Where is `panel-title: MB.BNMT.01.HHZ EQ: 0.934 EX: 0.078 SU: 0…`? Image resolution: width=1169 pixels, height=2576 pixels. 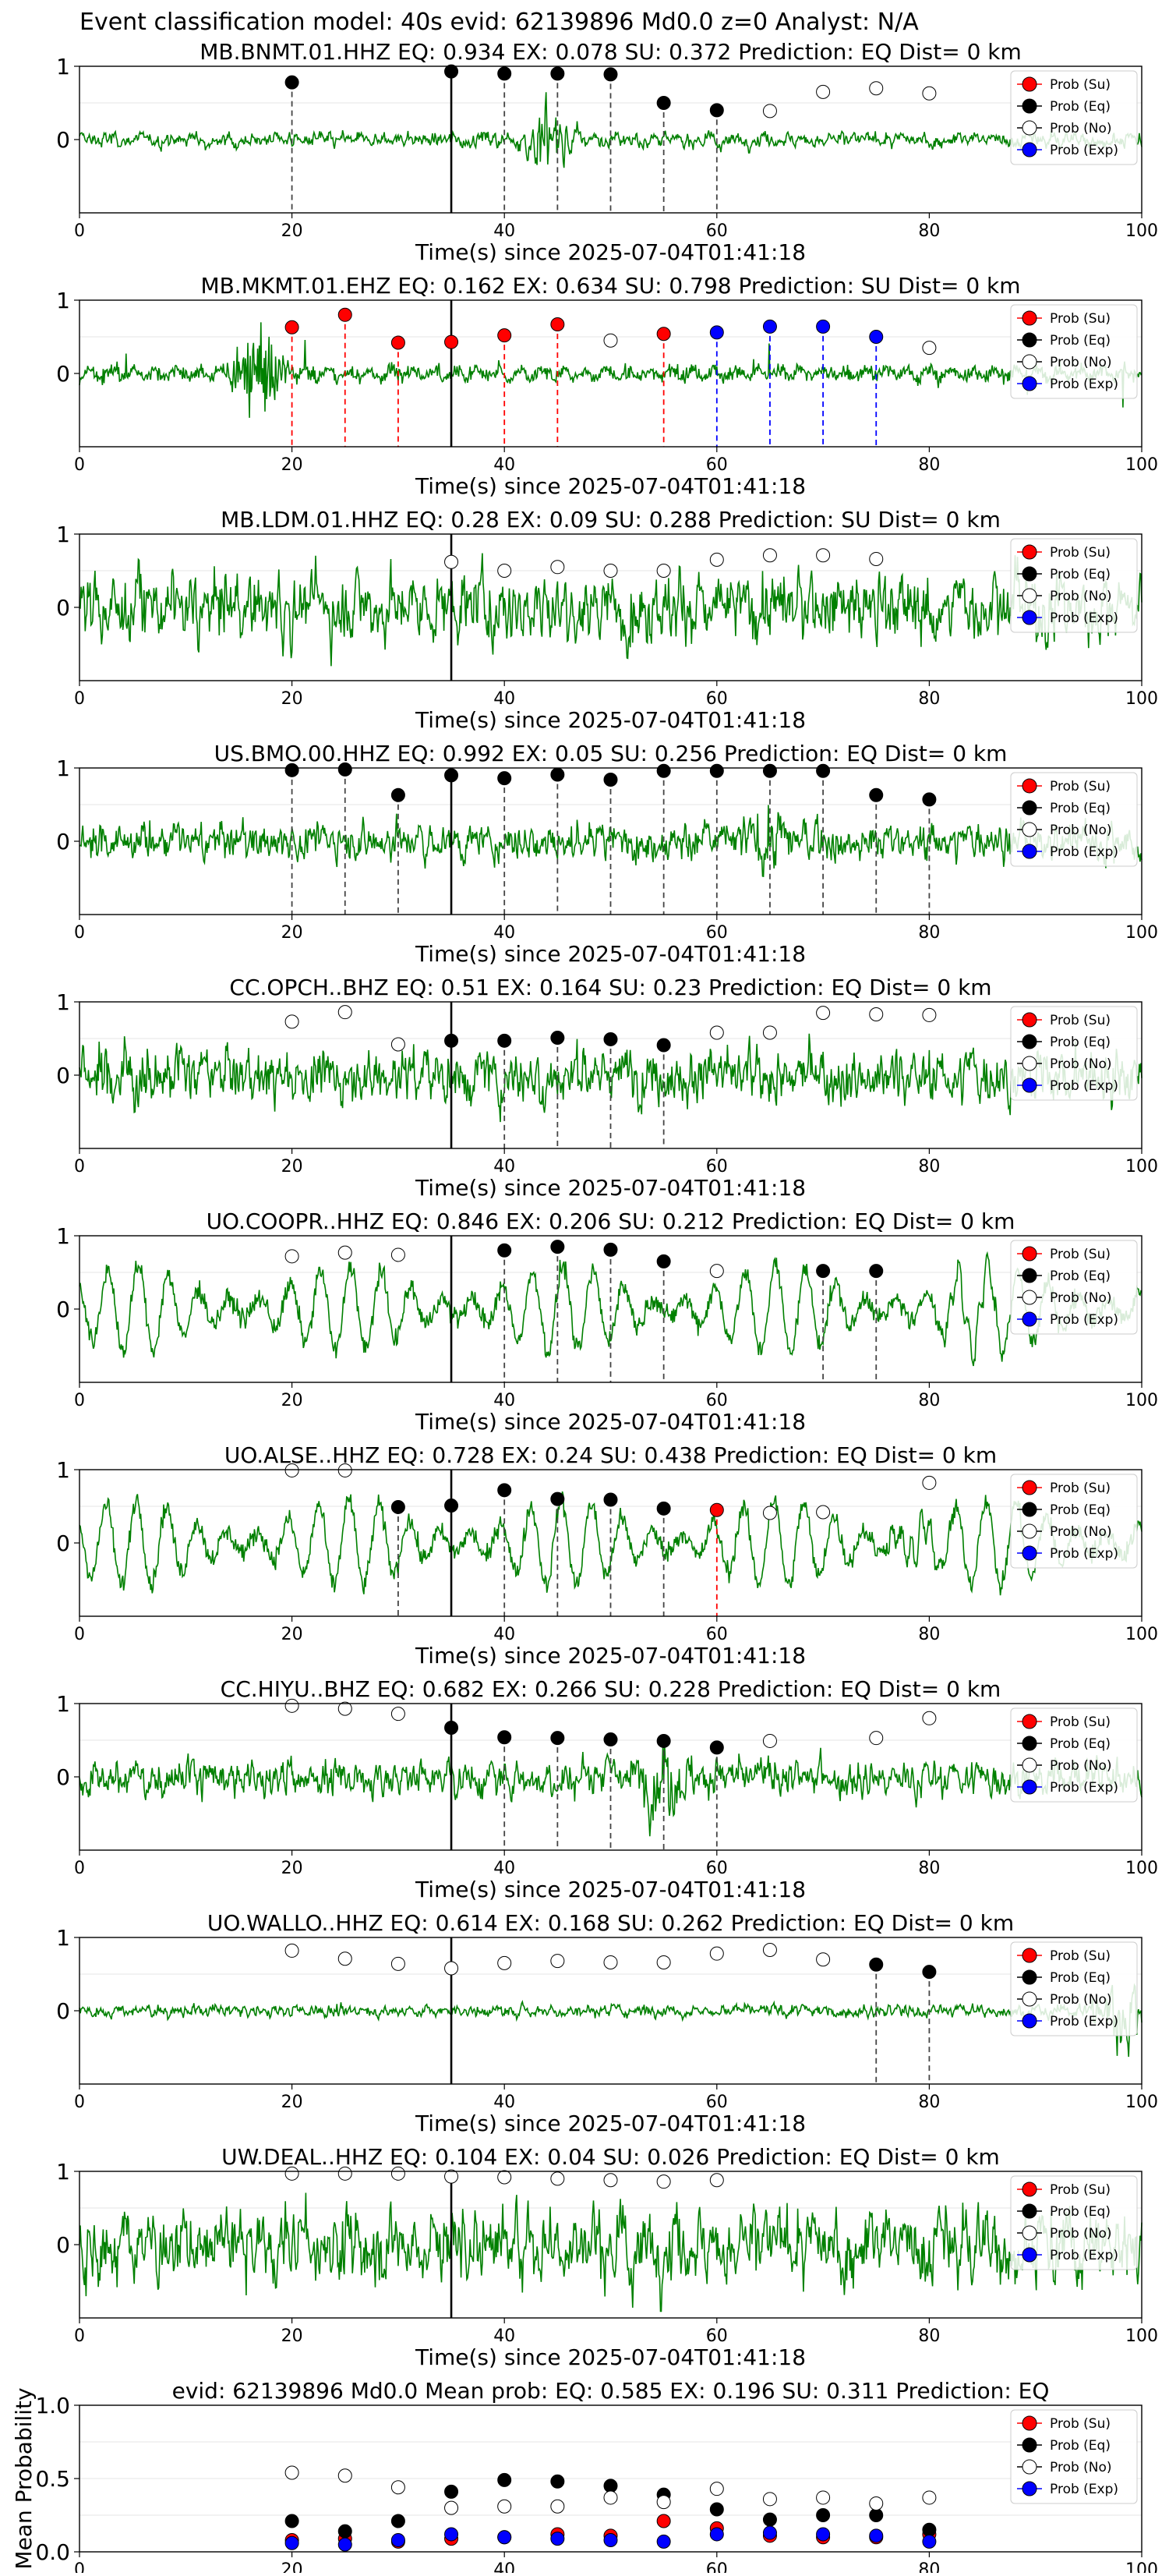 panel-title: MB.BNMT.01.HHZ EQ: 0.934 EX: 0.078 SU: 0… is located at coordinates (611, 52).